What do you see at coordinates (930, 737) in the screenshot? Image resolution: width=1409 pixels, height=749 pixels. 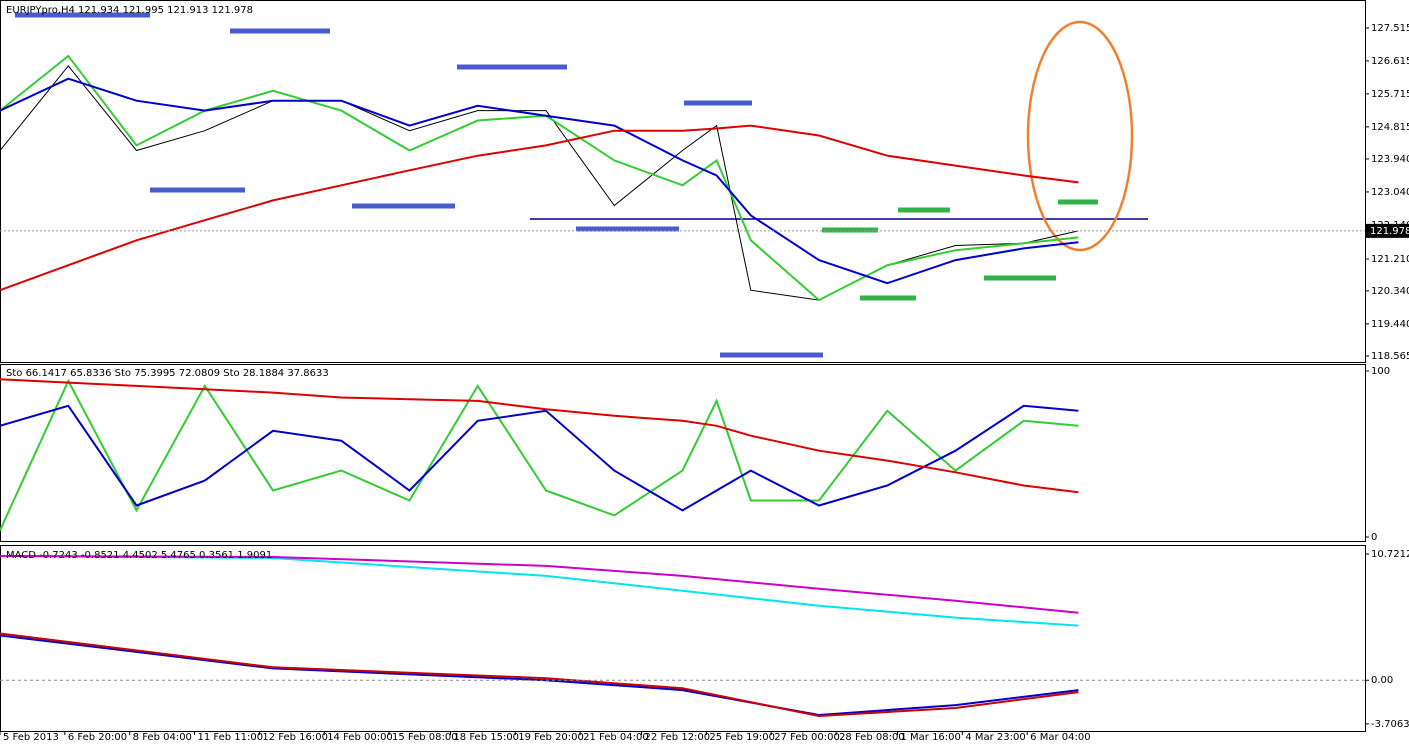 I see `x-tick-label: 1 Mar 16:00` at bounding box center [930, 737].